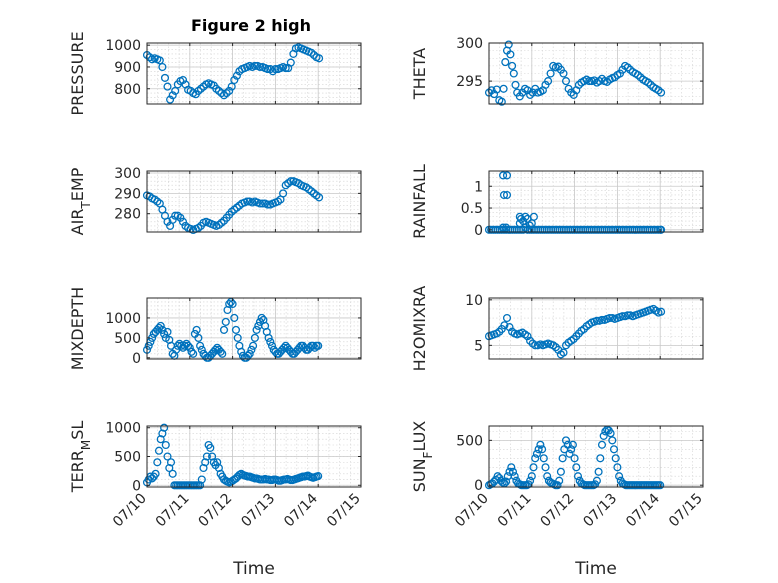 The height and width of the screenshot is (583, 778). Describe the element at coordinates (80, 457) in the screenshot. I see `y-axis-label: TERRMSL` at that location.